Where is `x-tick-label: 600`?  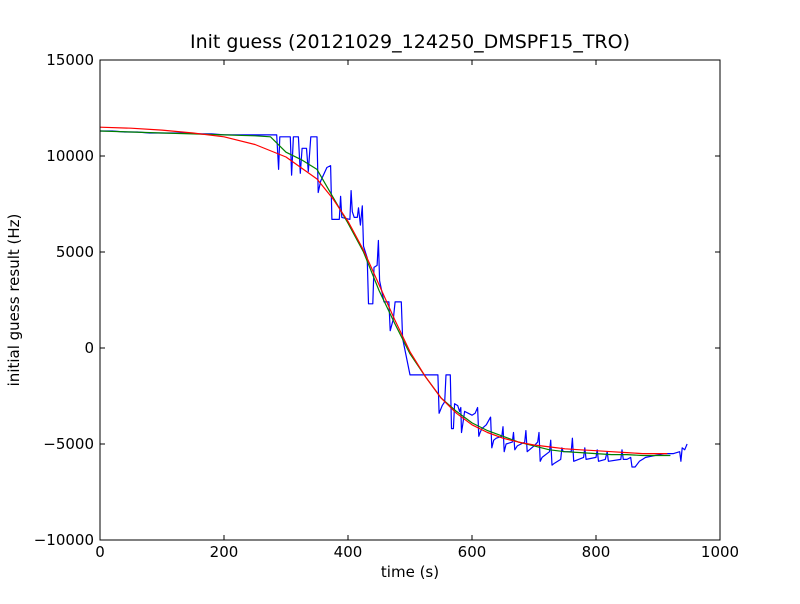 x-tick-label: 600 is located at coordinates (472, 552).